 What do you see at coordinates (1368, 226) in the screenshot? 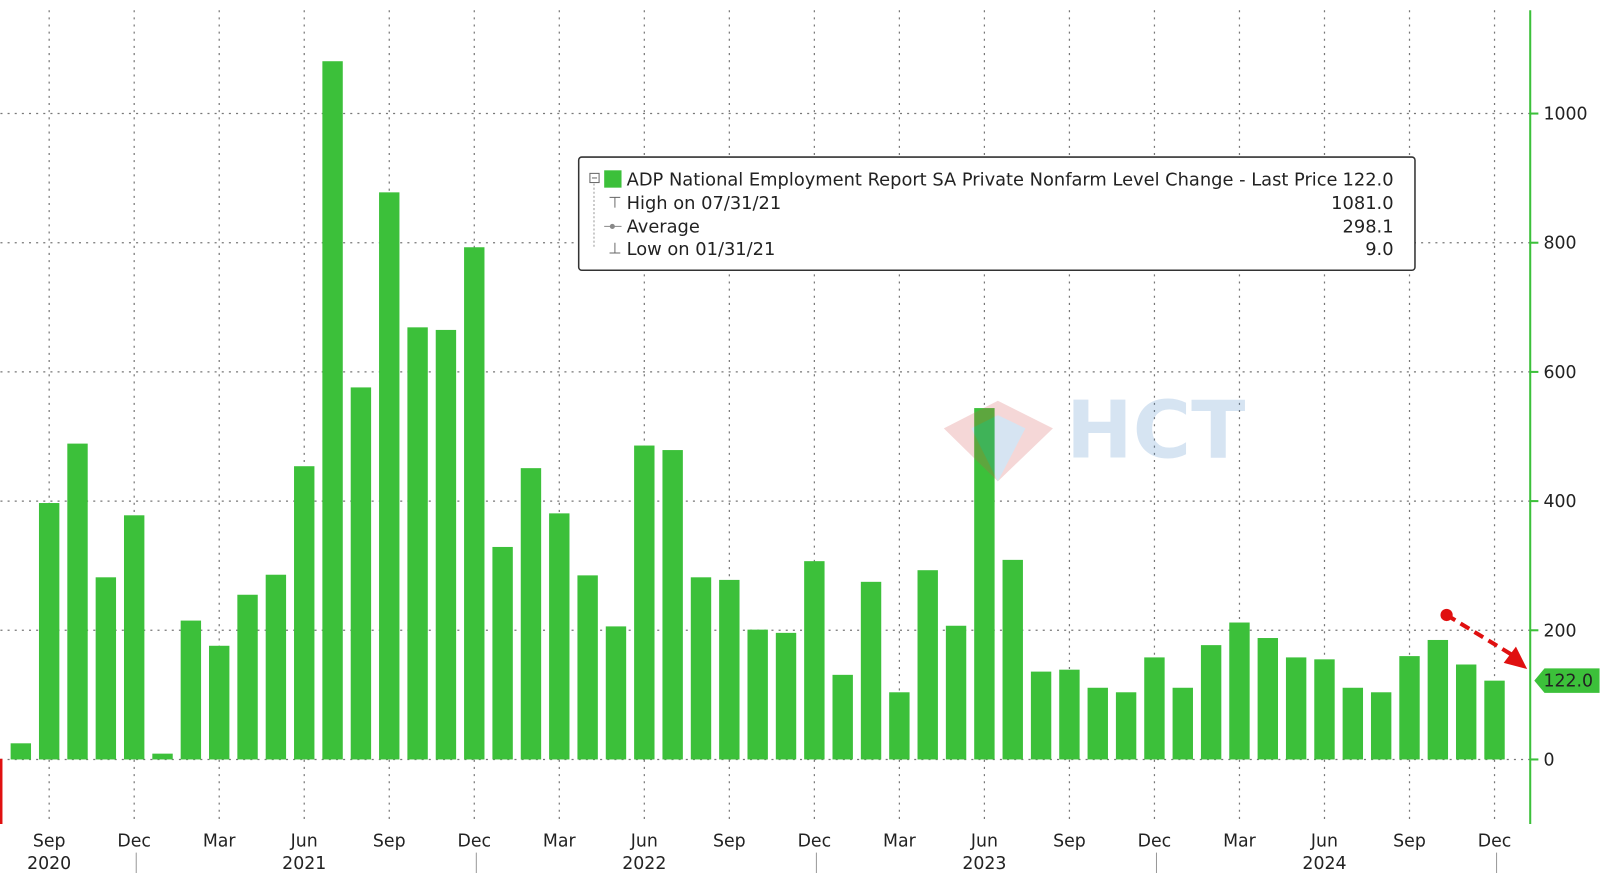
I see `legend-value: 298.1` at bounding box center [1368, 226].